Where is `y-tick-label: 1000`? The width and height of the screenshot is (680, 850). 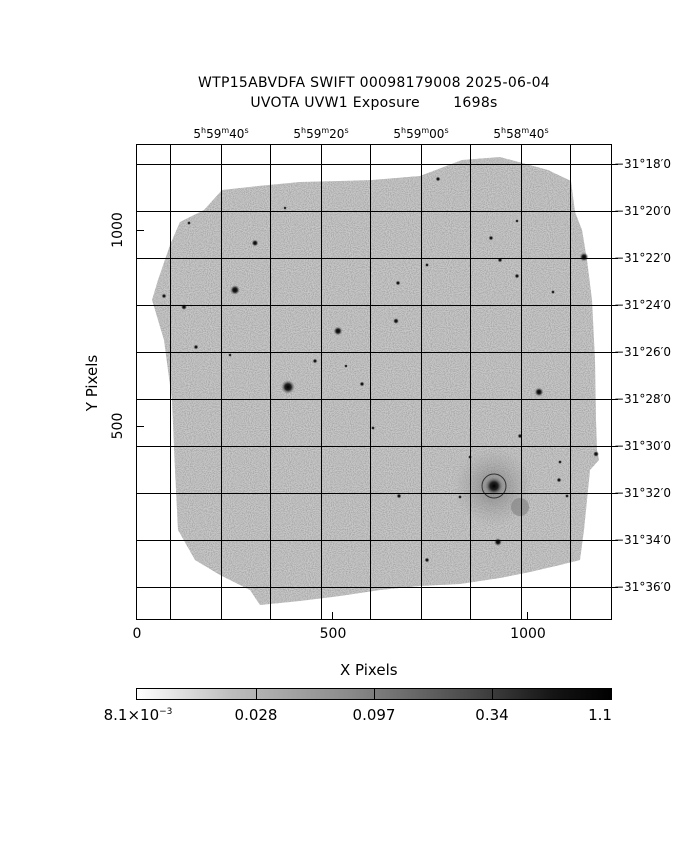
y-tick-label: 1000 is located at coordinates (118, 230).